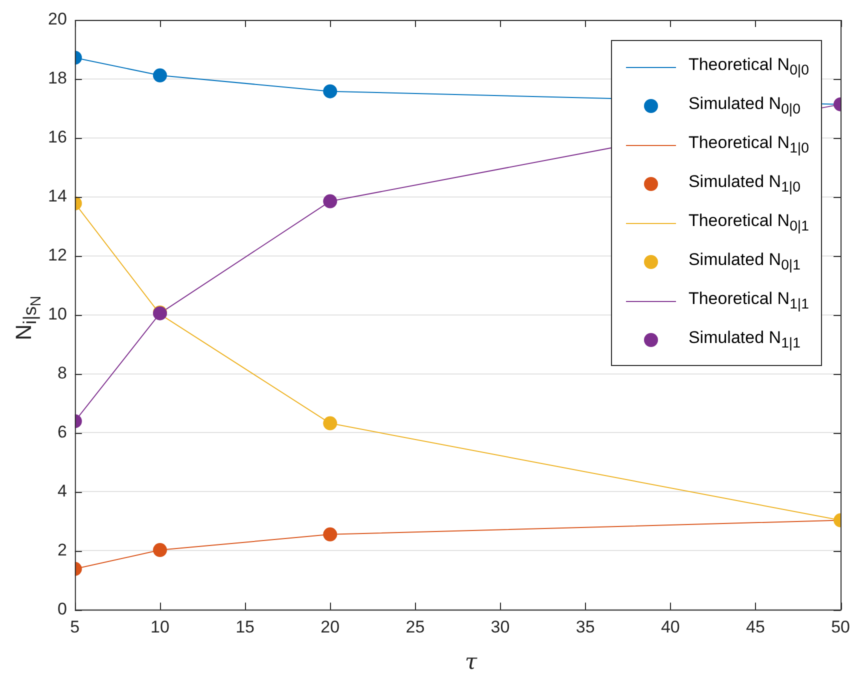 Image resolution: width=858 pixels, height=690 pixels. What do you see at coordinates (75, 626) in the screenshot?
I see `x-tick-label: 5` at bounding box center [75, 626].